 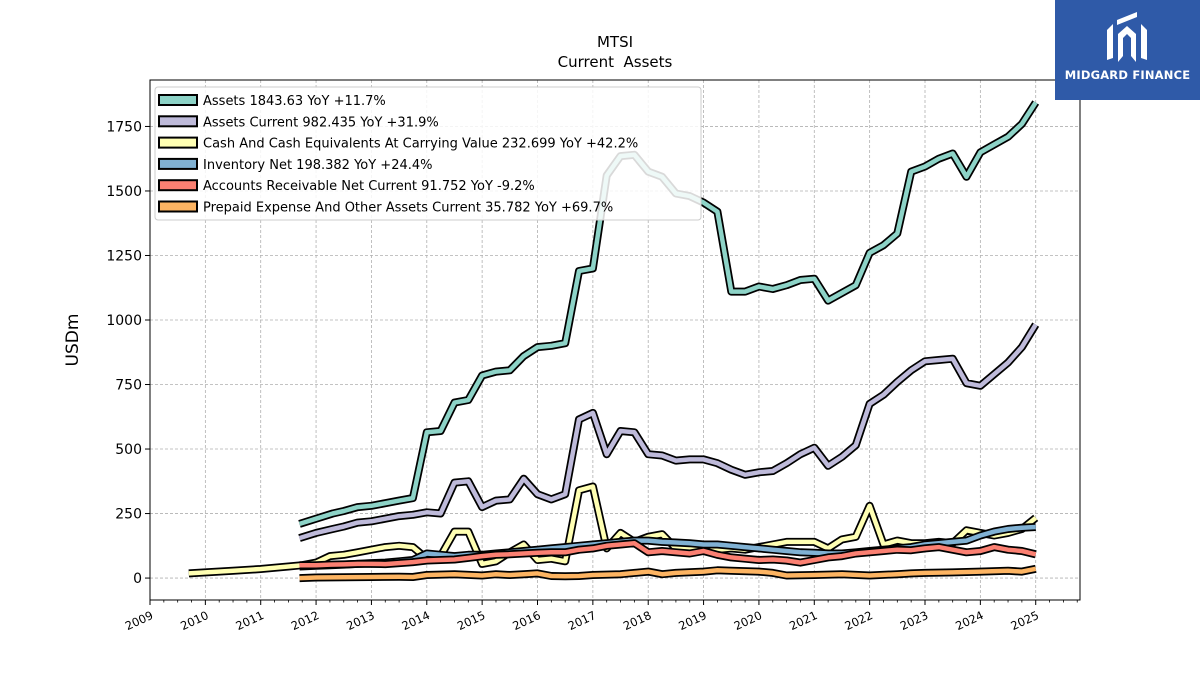 I want to click on legend-entry: Assets 1843.63 YoY +11.7%, so click(x=294, y=101).